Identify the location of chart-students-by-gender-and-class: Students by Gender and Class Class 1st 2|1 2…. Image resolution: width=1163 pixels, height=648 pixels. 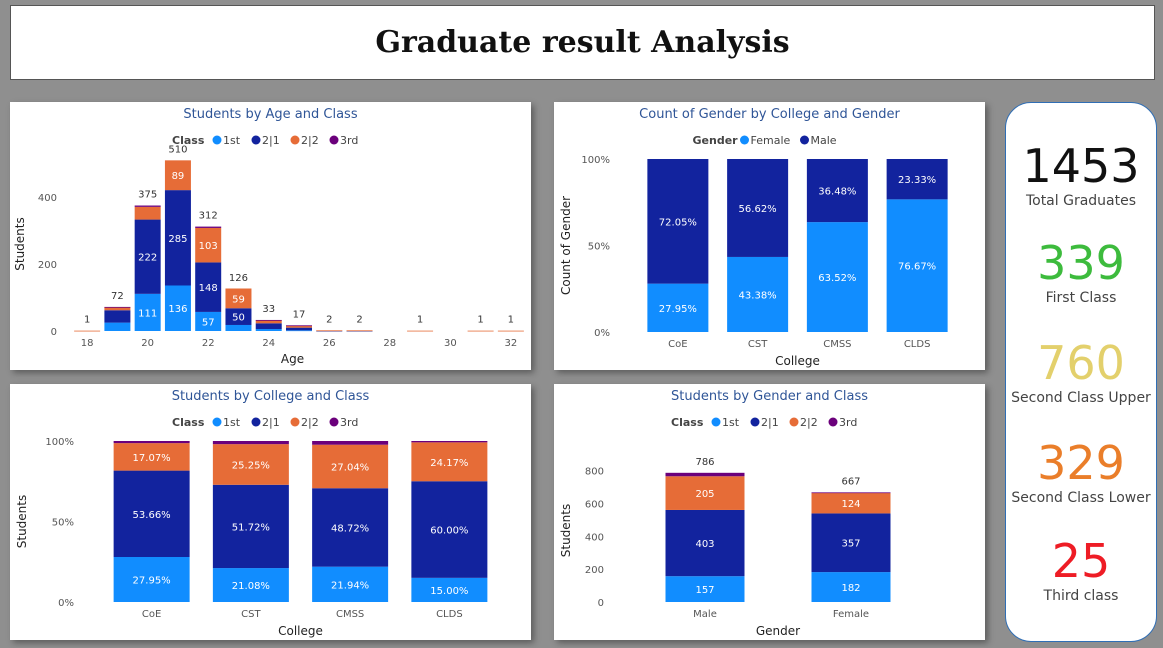
(769, 512).